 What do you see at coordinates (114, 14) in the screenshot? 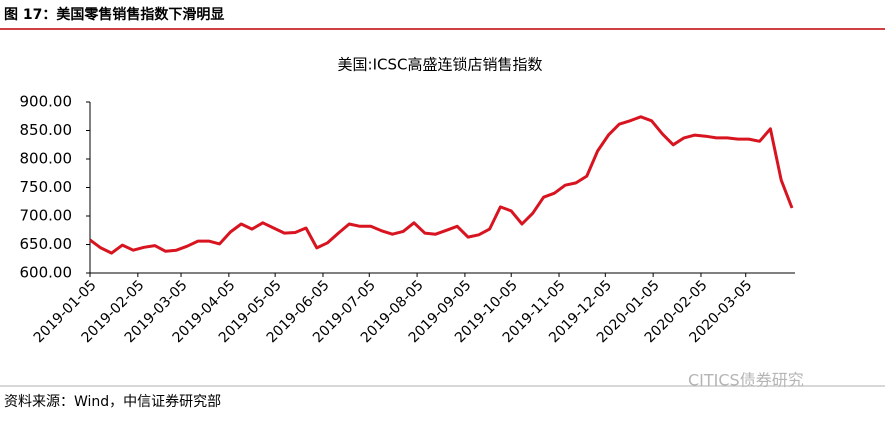
I see `figure-title: 图 17：美国零售销售指数下滑明显` at bounding box center [114, 14].